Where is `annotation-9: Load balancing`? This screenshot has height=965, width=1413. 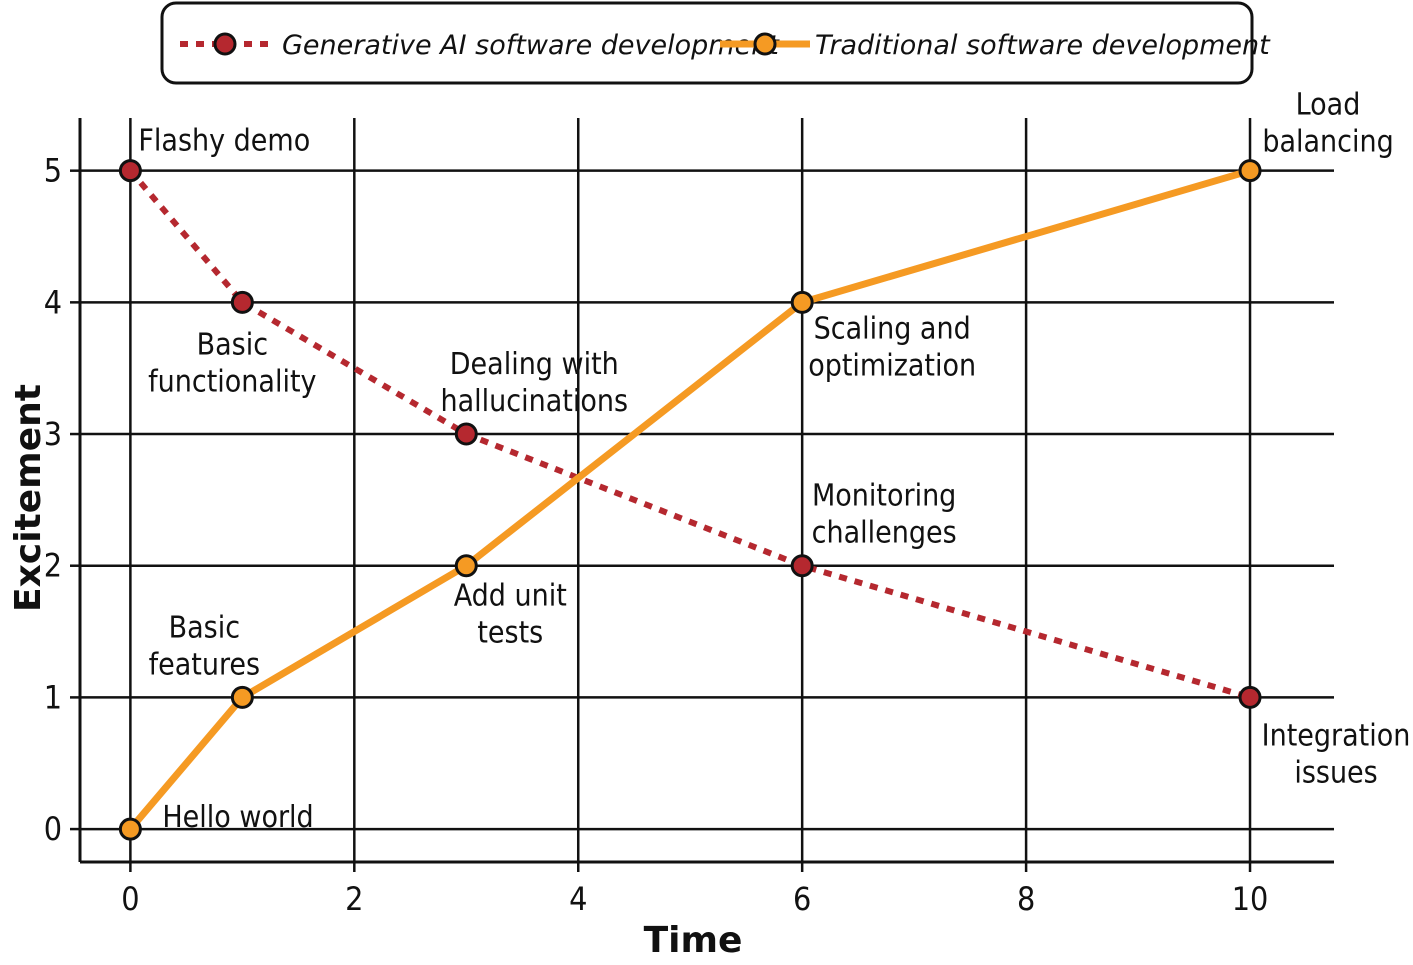 annotation-9: Load balancing is located at coordinates (1327, 124).